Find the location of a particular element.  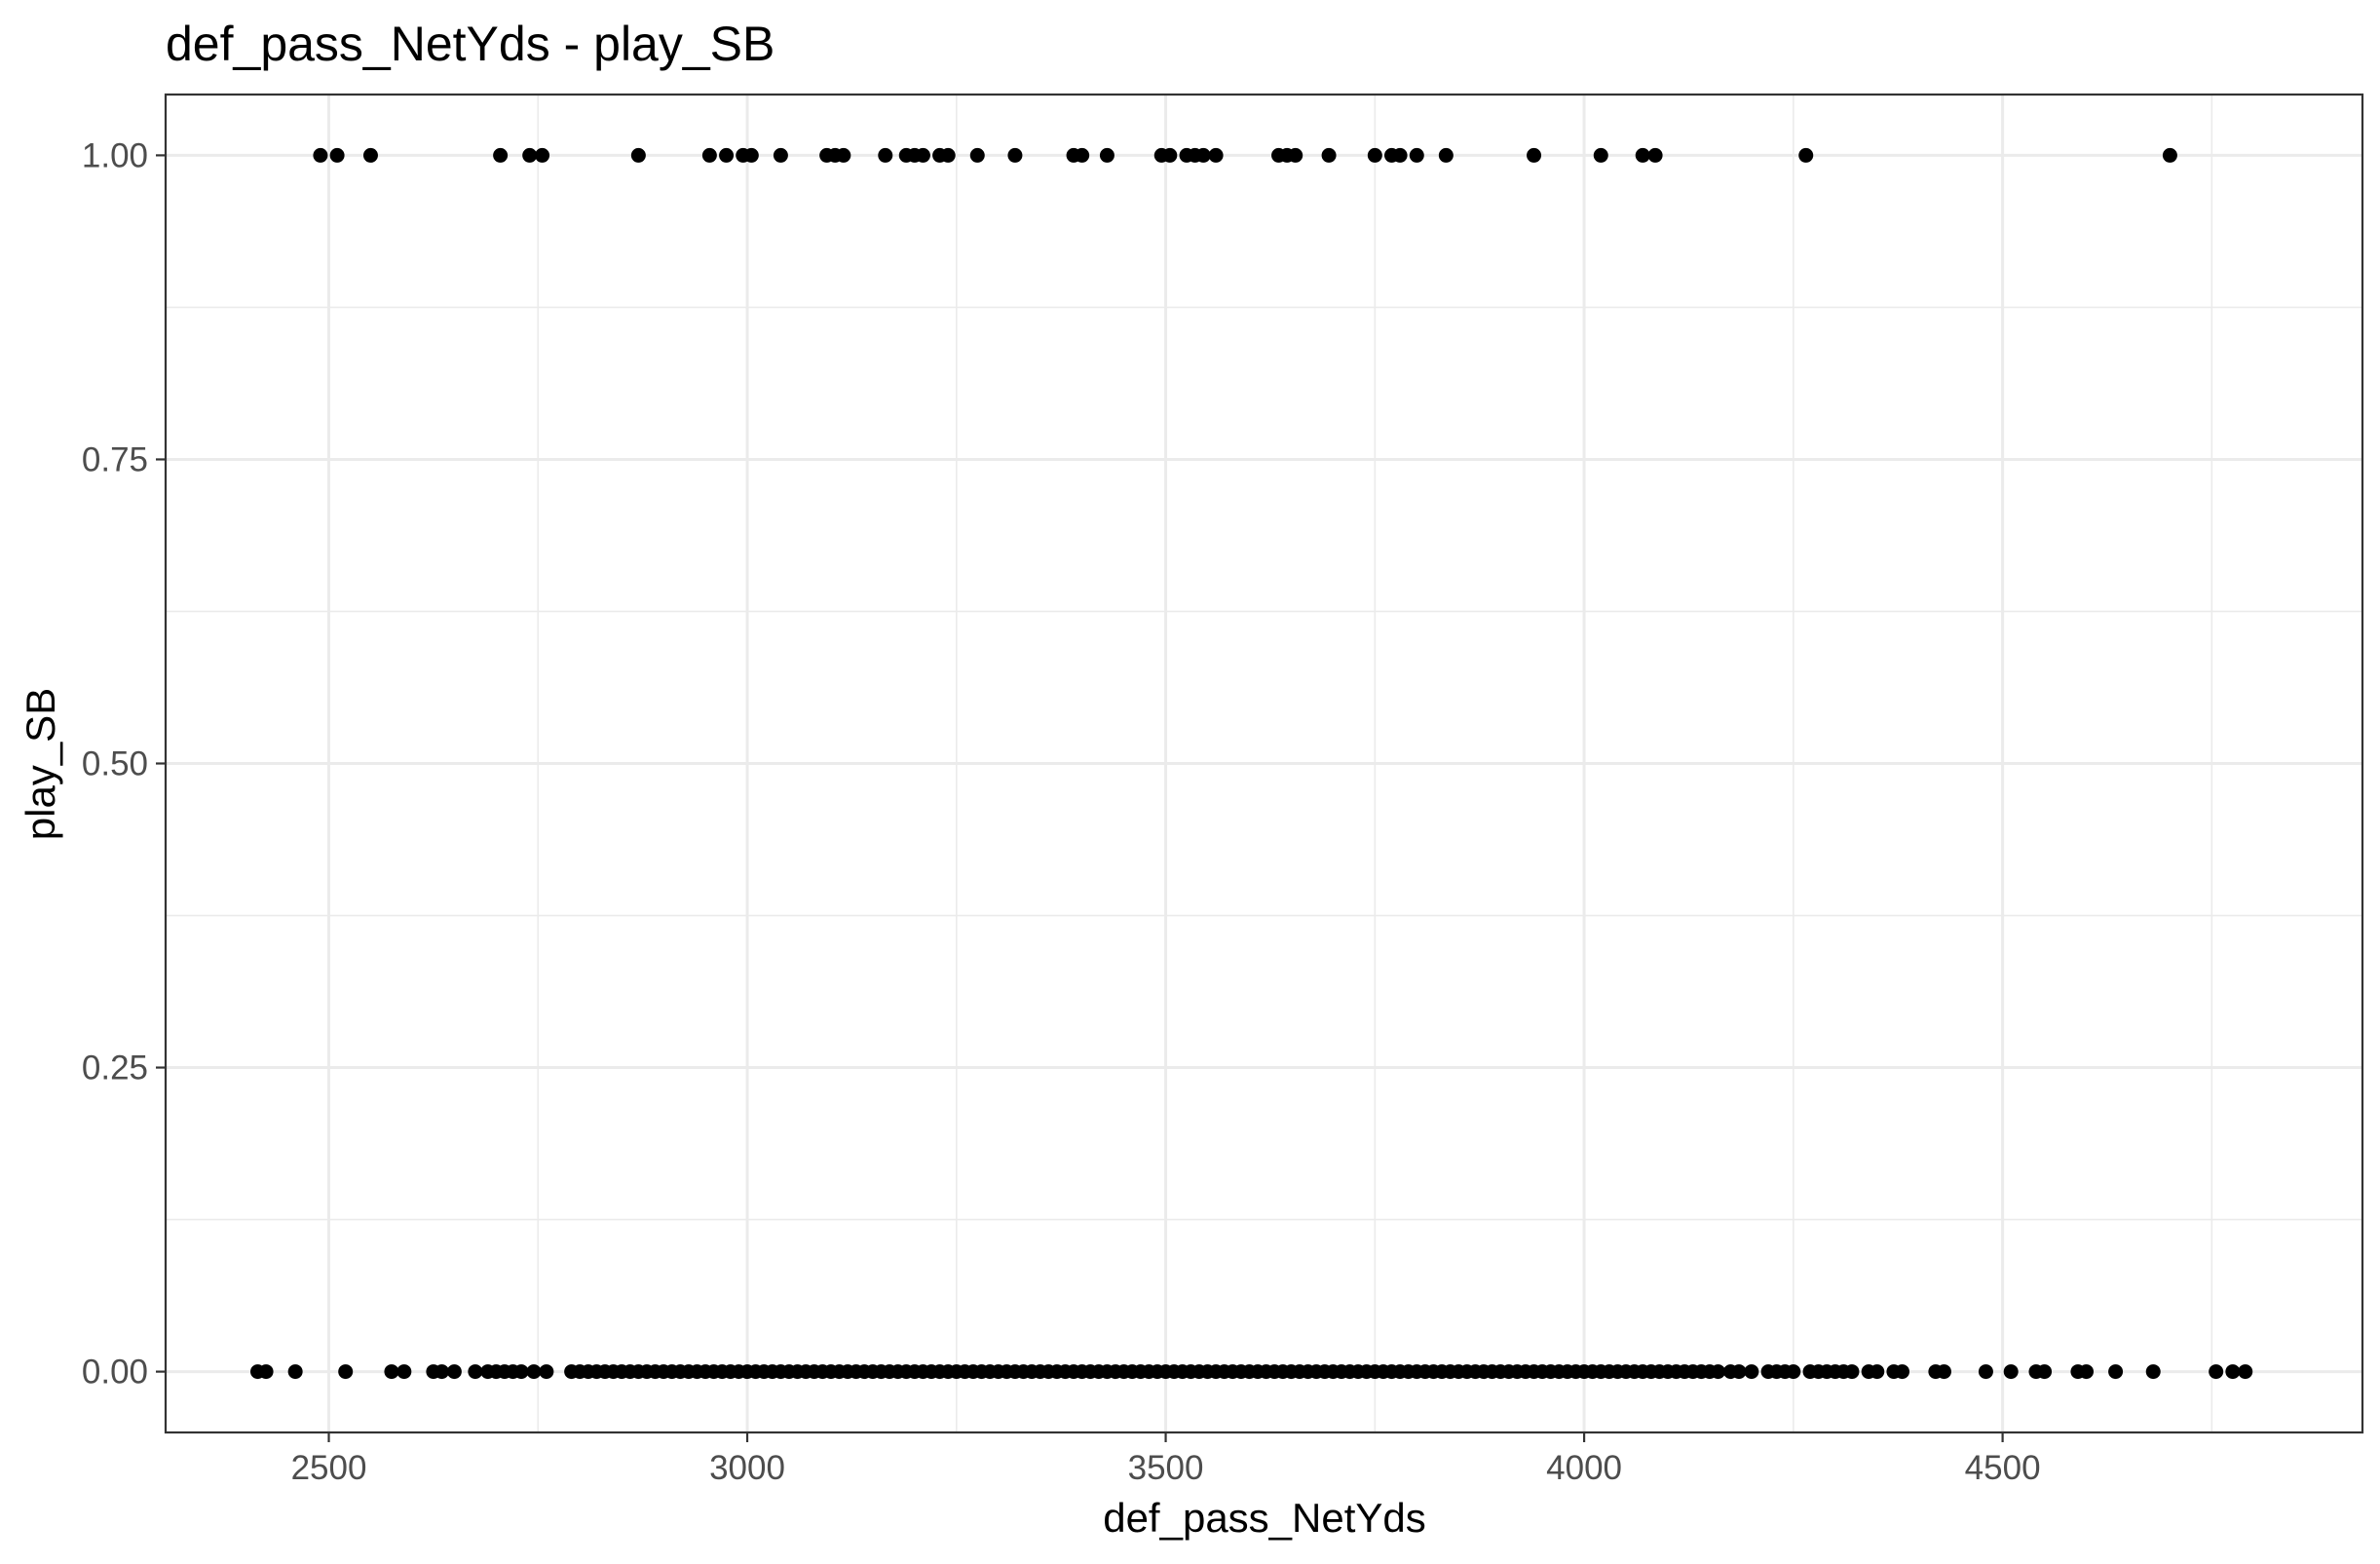

x-tick-label: 2500 is located at coordinates (329, 1468).